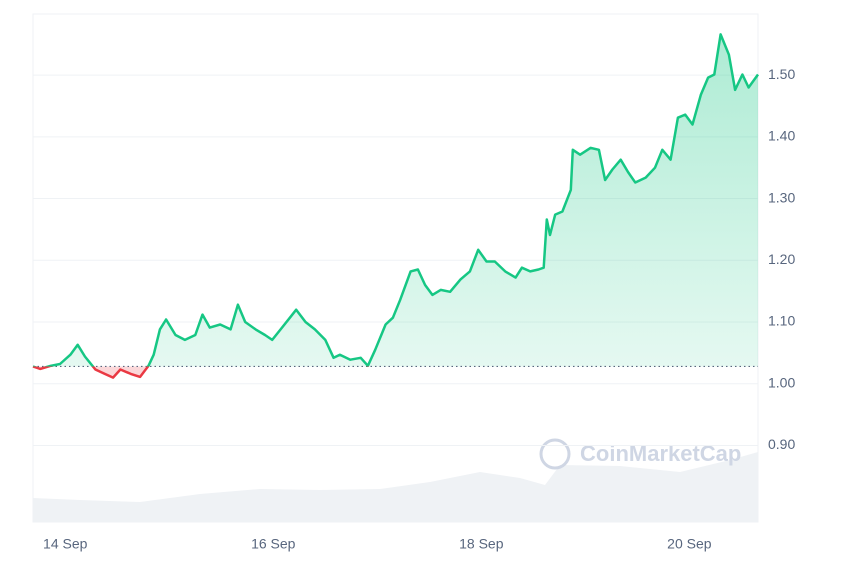 This screenshot has height=567, width=850. What do you see at coordinates (65, 544) in the screenshot?
I see `x-tick-label: 14 Sep` at bounding box center [65, 544].